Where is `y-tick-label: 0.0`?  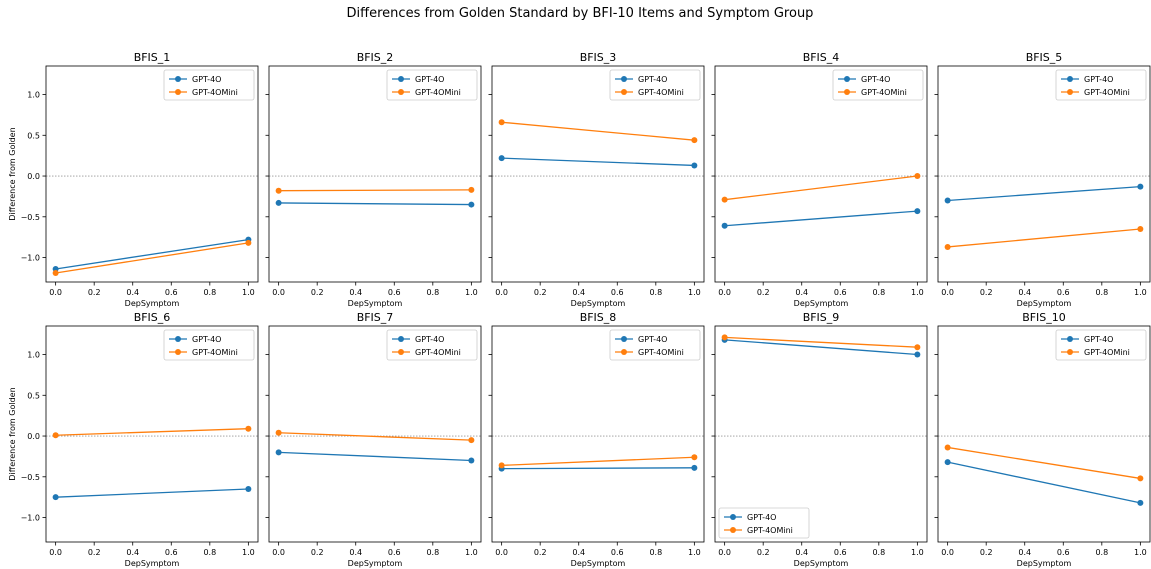
y-tick-label: 0.0 is located at coordinates (33, 436).